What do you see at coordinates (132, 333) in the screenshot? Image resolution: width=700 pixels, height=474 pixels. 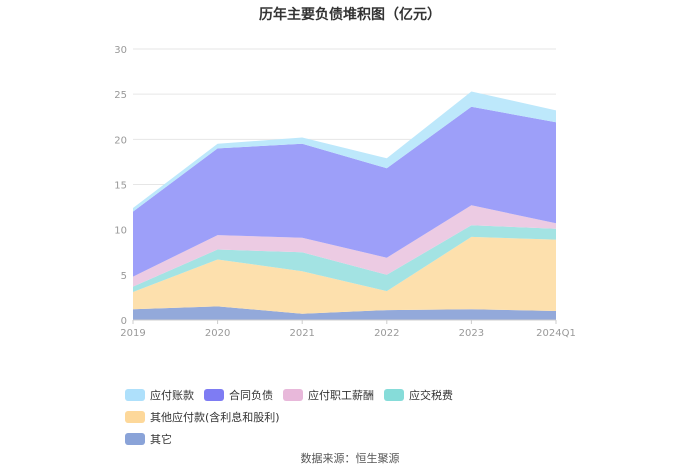 I see `x-tick-label: 2019` at bounding box center [132, 333].